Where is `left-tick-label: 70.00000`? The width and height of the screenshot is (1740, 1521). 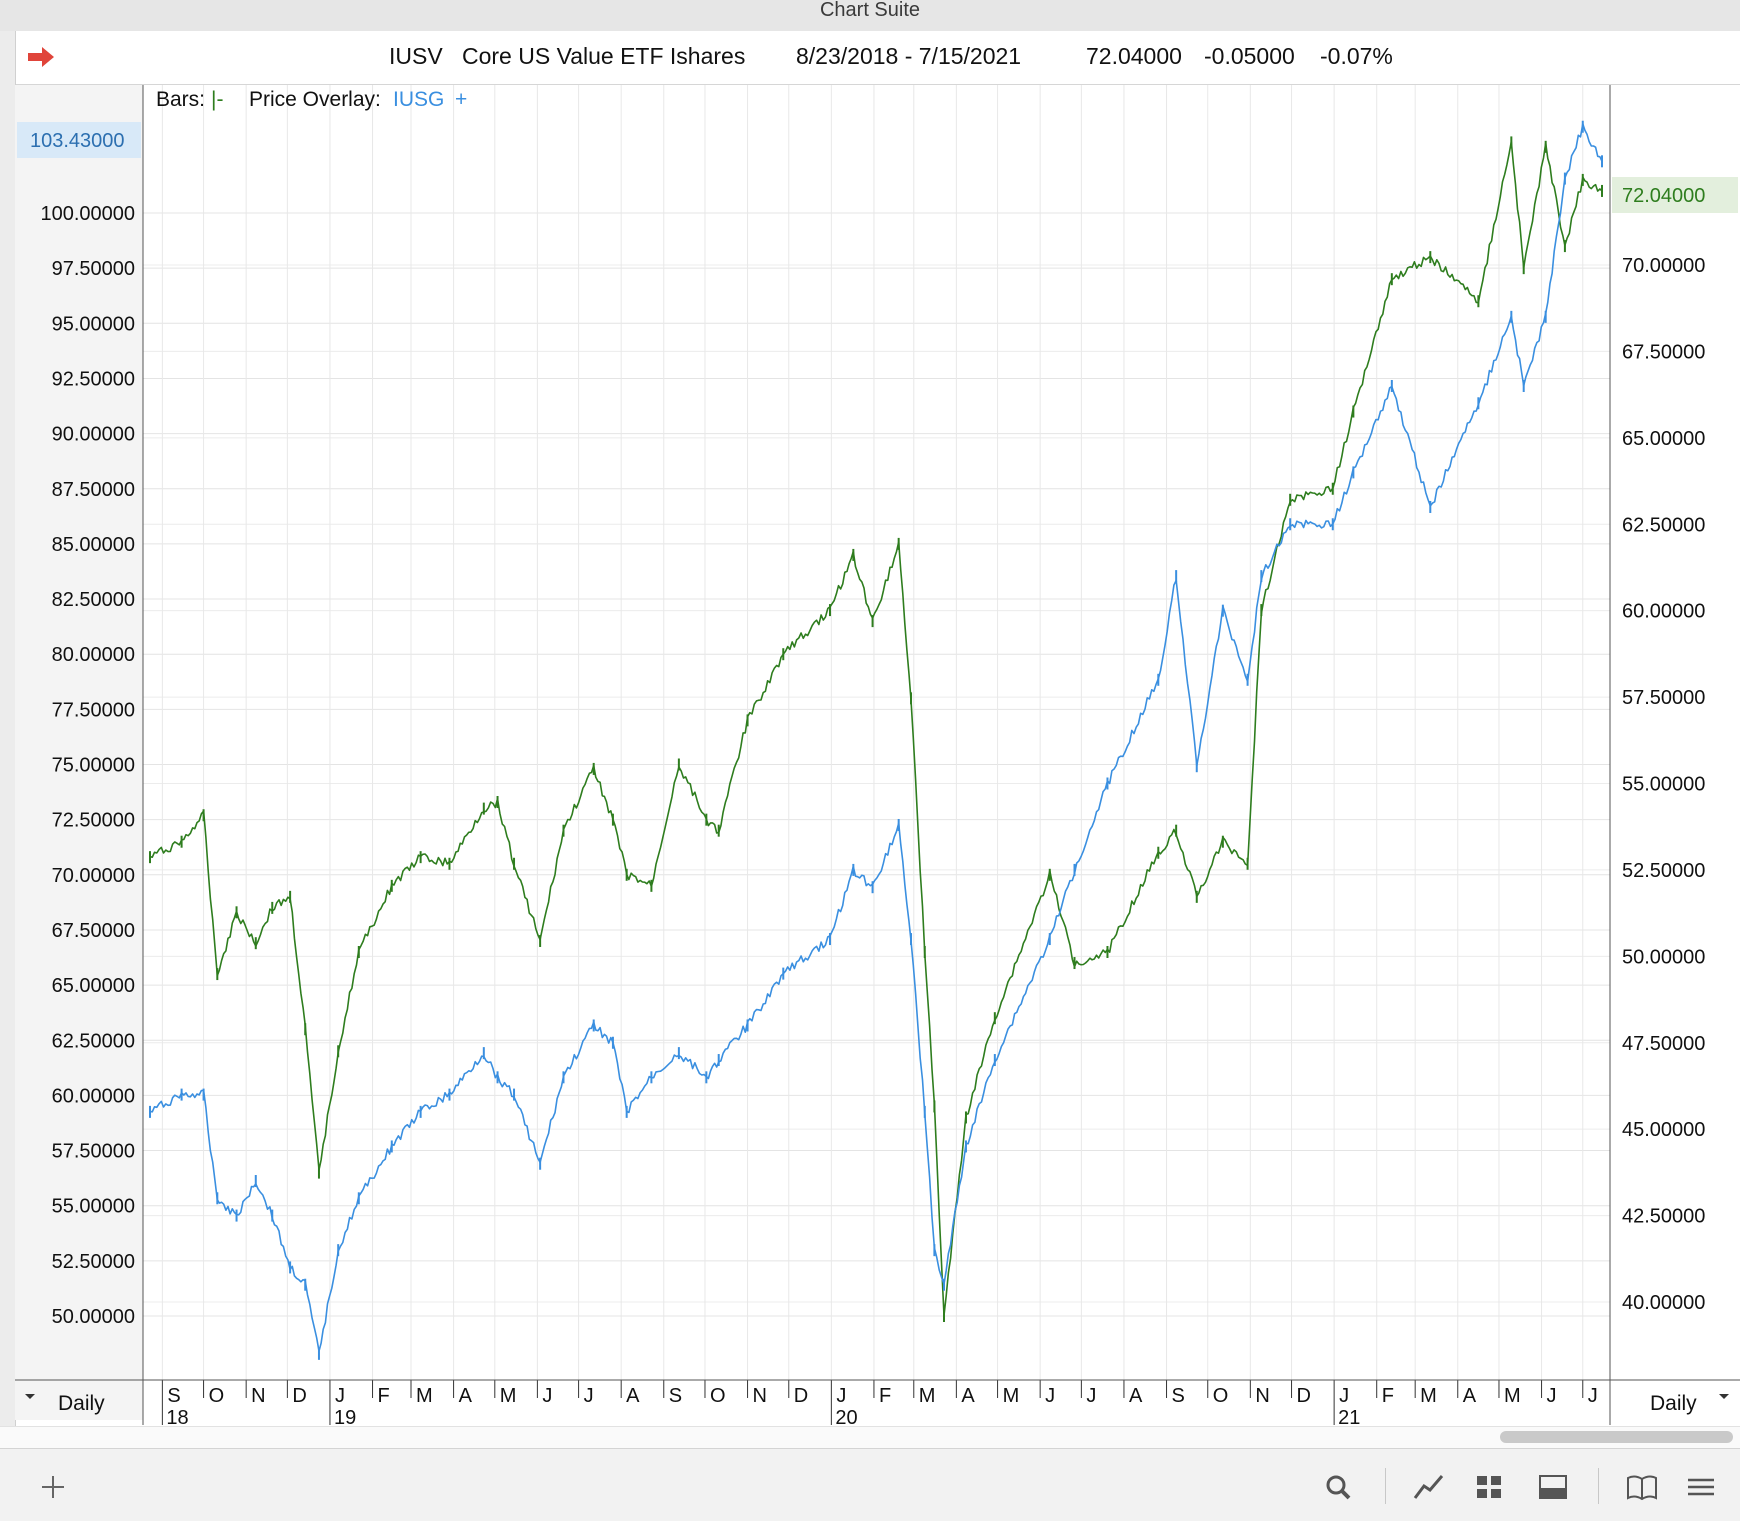
left-tick-label: 70.00000 is located at coordinates (93, 876).